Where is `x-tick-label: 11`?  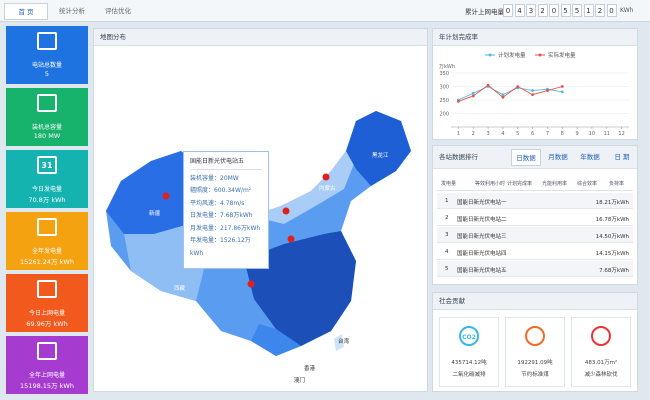 x-tick-label: 11 is located at coordinates (607, 134).